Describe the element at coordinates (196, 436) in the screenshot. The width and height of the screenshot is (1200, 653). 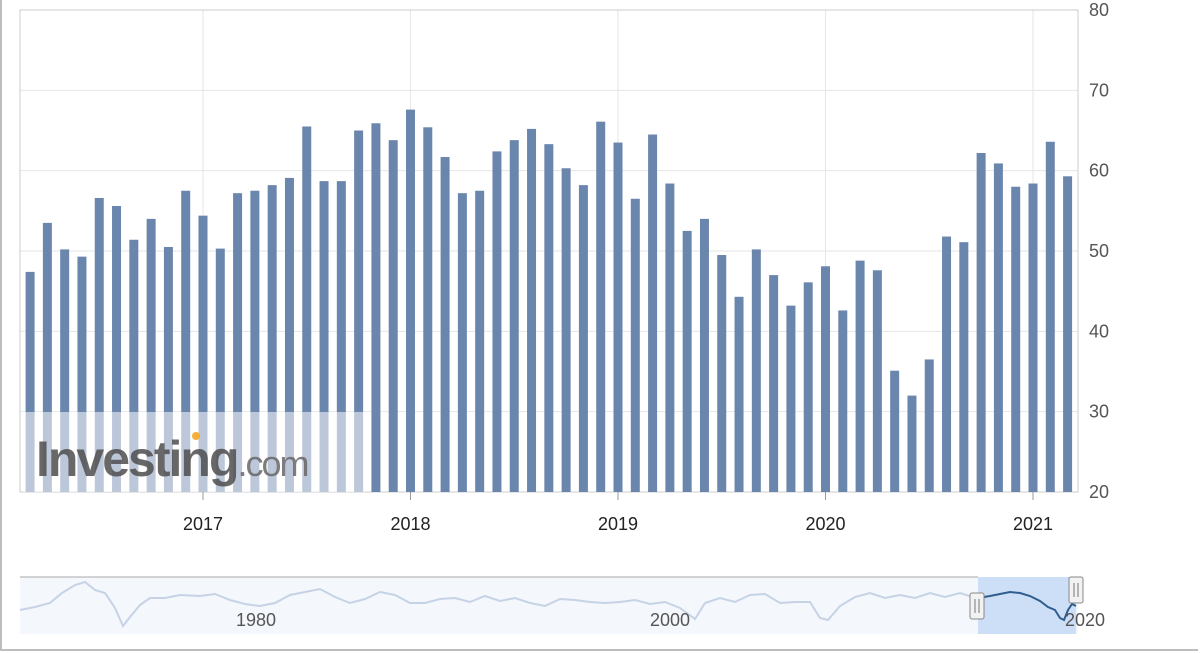
I see `watermark-dot-icon` at that location.